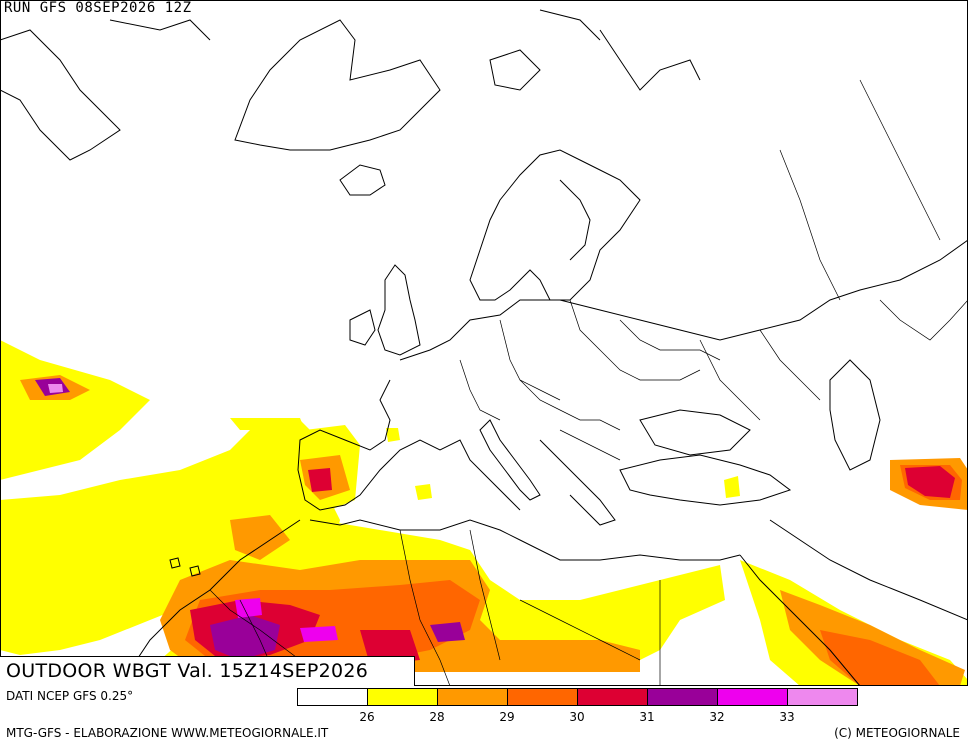  What do you see at coordinates (507, 717) in the screenshot?
I see `legend-tick-29: 29` at bounding box center [507, 717].